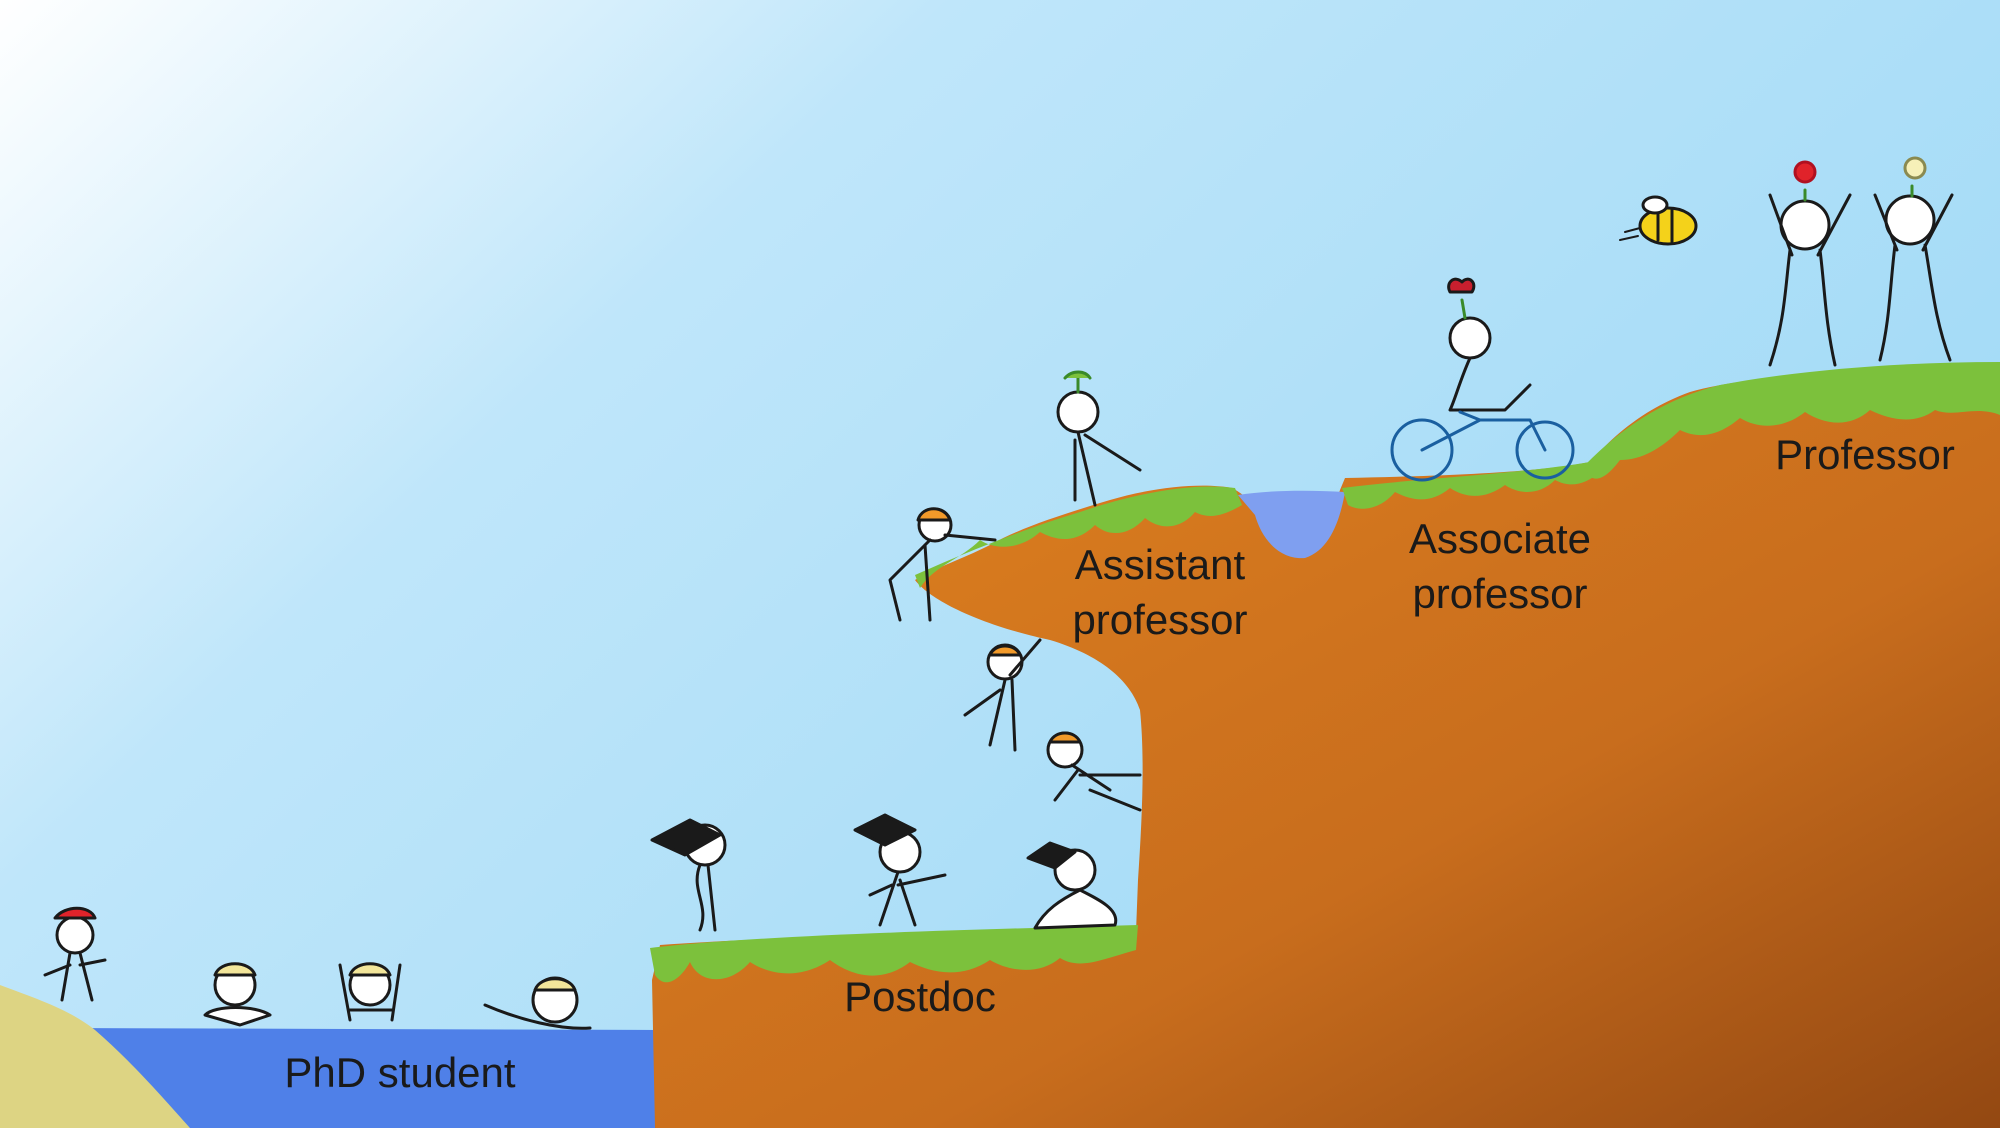 This screenshot has width=2000, height=1128. I want to click on grass-professor, so click(1792, 420).